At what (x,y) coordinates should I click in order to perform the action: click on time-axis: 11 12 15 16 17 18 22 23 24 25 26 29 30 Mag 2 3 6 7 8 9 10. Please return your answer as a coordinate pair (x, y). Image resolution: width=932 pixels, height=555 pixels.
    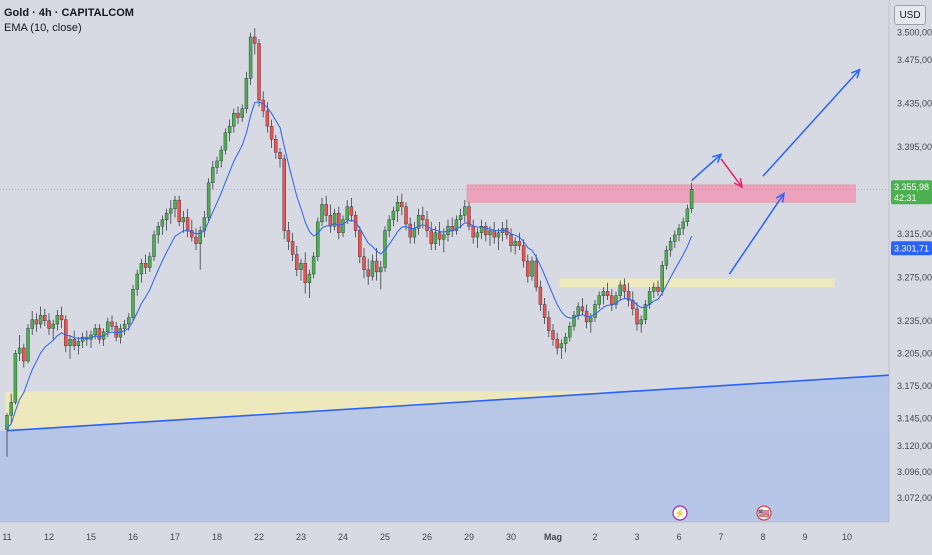
    Looking at the image, I should click on (444, 531).